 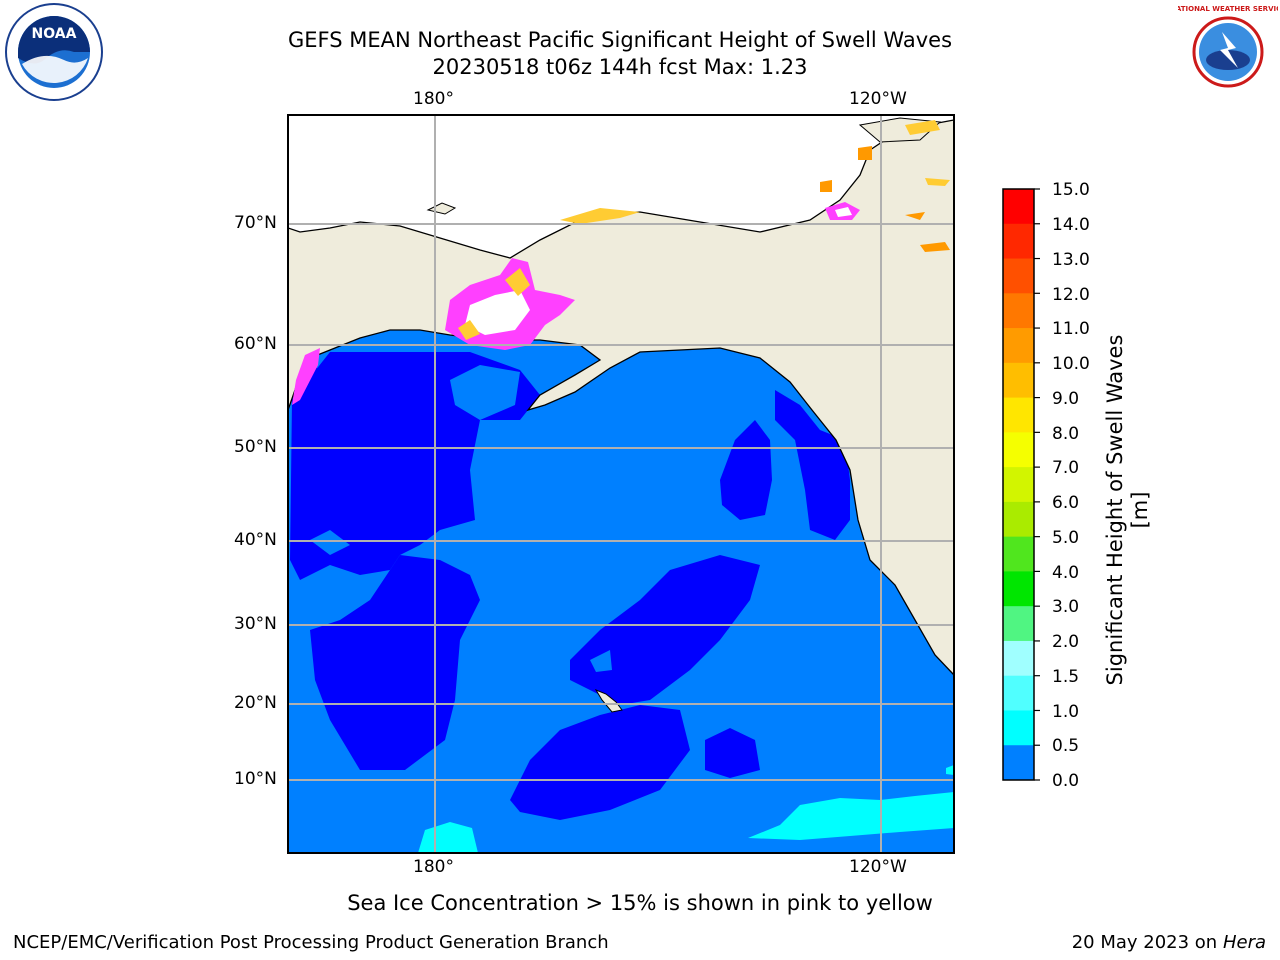 I want to click on lat-label-10n: 10°N, so click(x=255, y=779).